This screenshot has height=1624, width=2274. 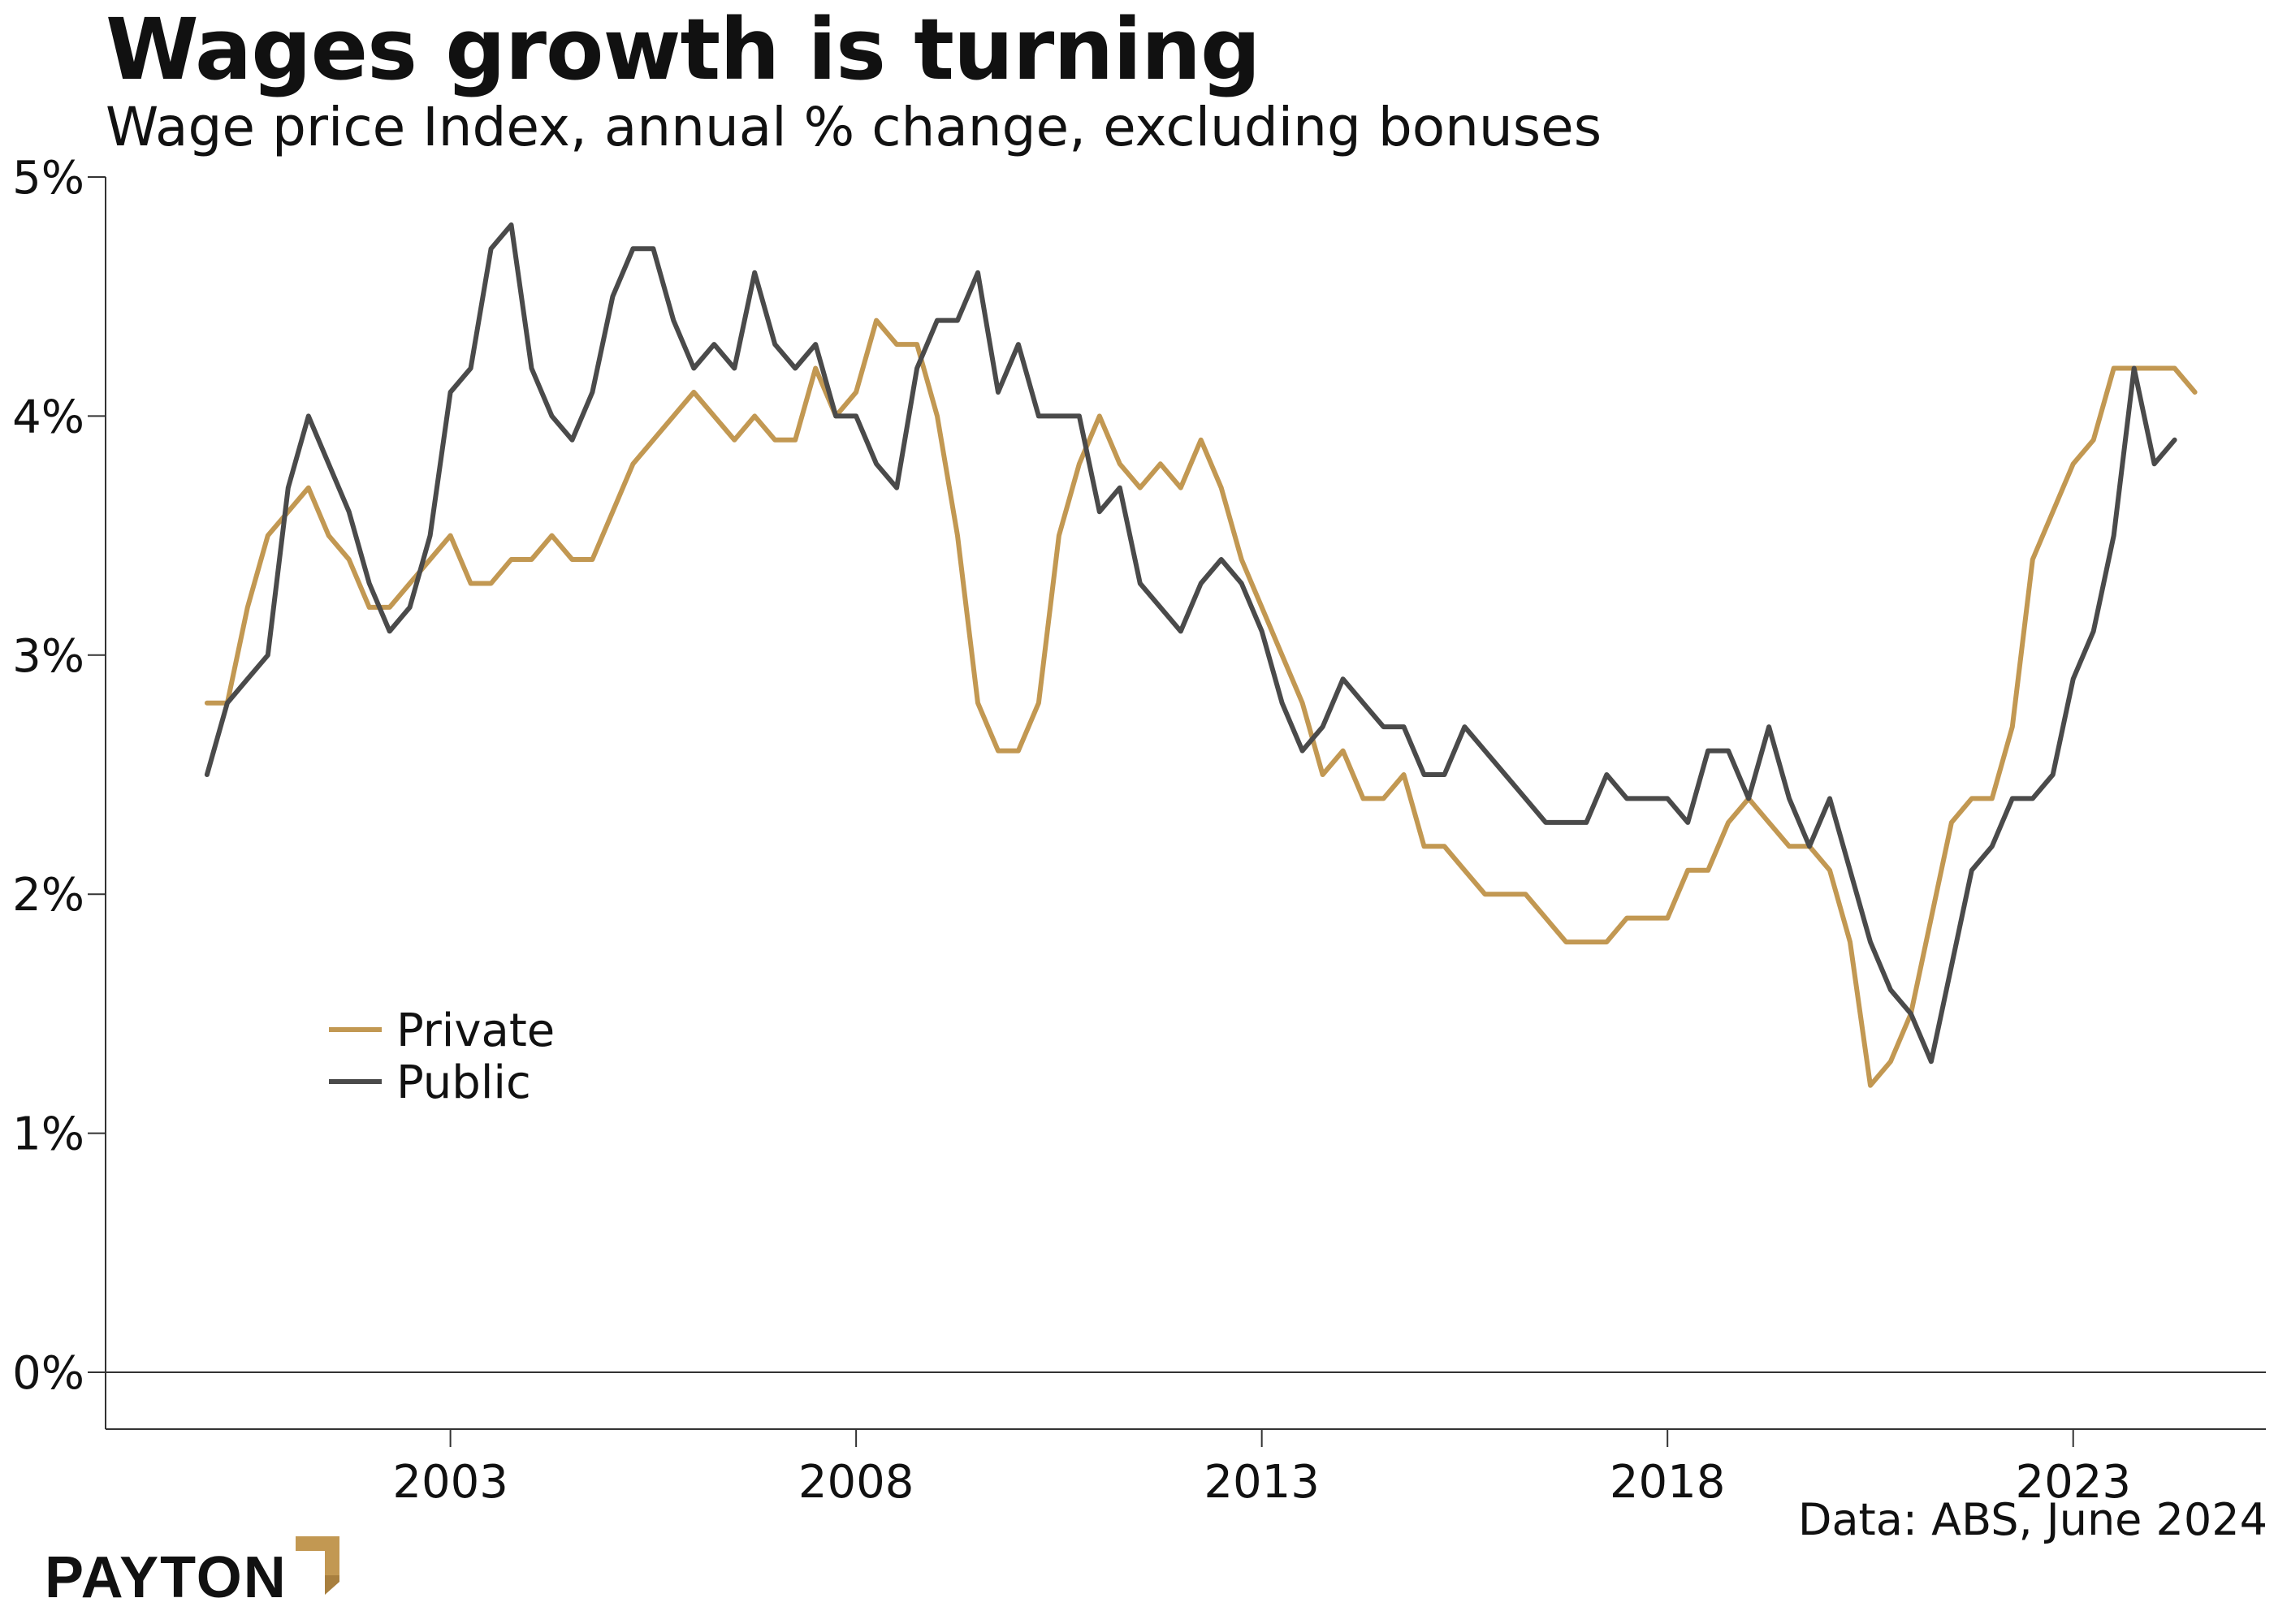 What do you see at coordinates (1668, 1482) in the screenshot?
I see `x-tick-label: 2018` at bounding box center [1668, 1482].